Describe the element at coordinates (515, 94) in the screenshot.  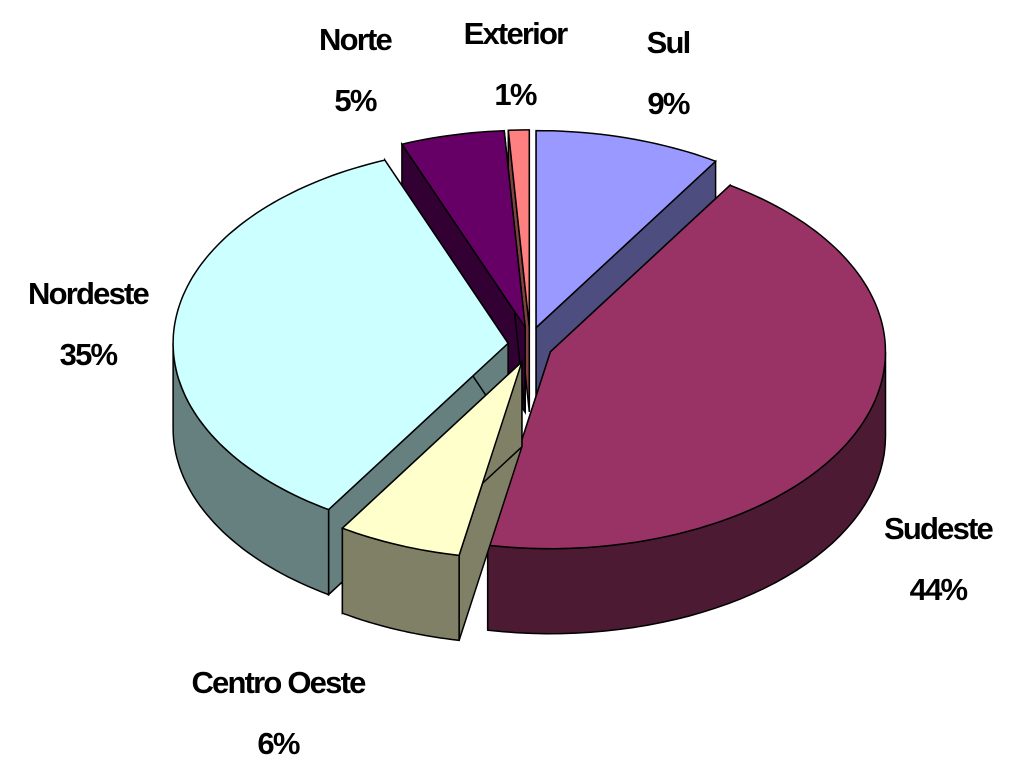
I see `slice-value-label: 1%` at that location.